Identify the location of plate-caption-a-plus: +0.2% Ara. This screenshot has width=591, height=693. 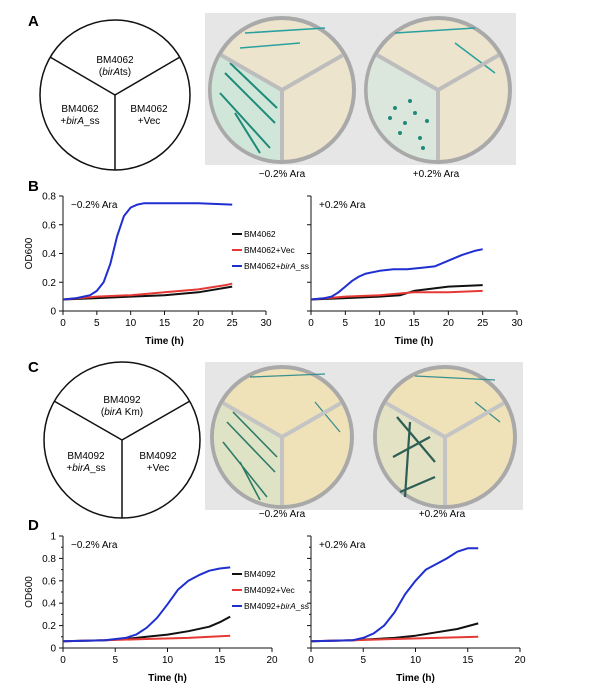
(436, 174).